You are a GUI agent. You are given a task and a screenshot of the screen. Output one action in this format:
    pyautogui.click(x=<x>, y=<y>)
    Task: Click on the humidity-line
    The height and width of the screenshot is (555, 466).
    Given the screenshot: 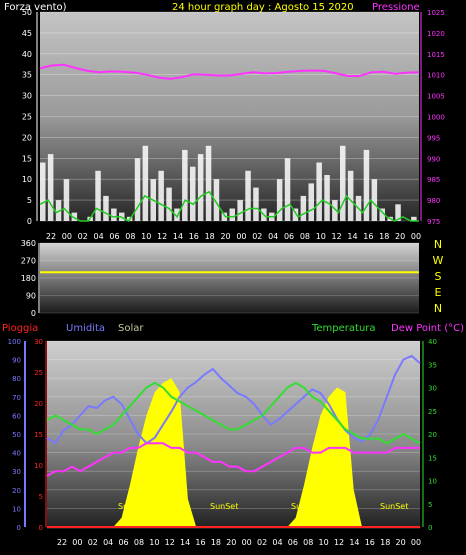 What is the action you would take?
    pyautogui.click(x=233, y=399)
    